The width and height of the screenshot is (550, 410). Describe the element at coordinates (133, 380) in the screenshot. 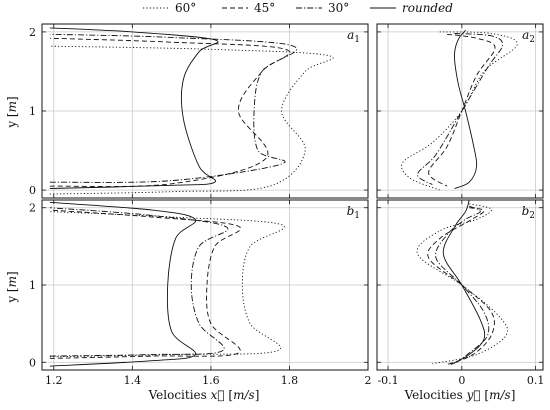

I see `x-tick-label-b1-1.4: 1.4` at that location.